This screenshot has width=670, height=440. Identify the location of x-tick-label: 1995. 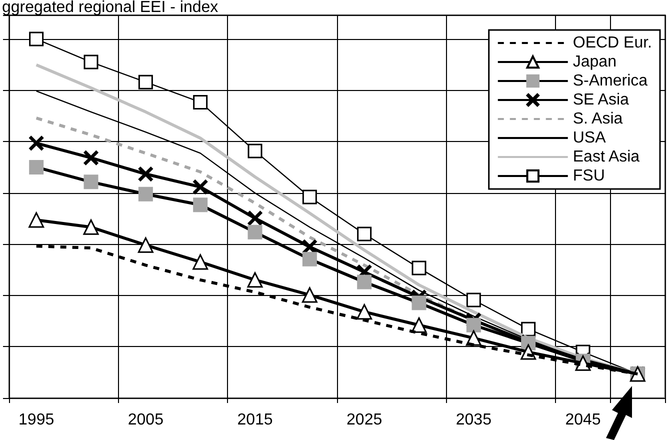
(36, 420).